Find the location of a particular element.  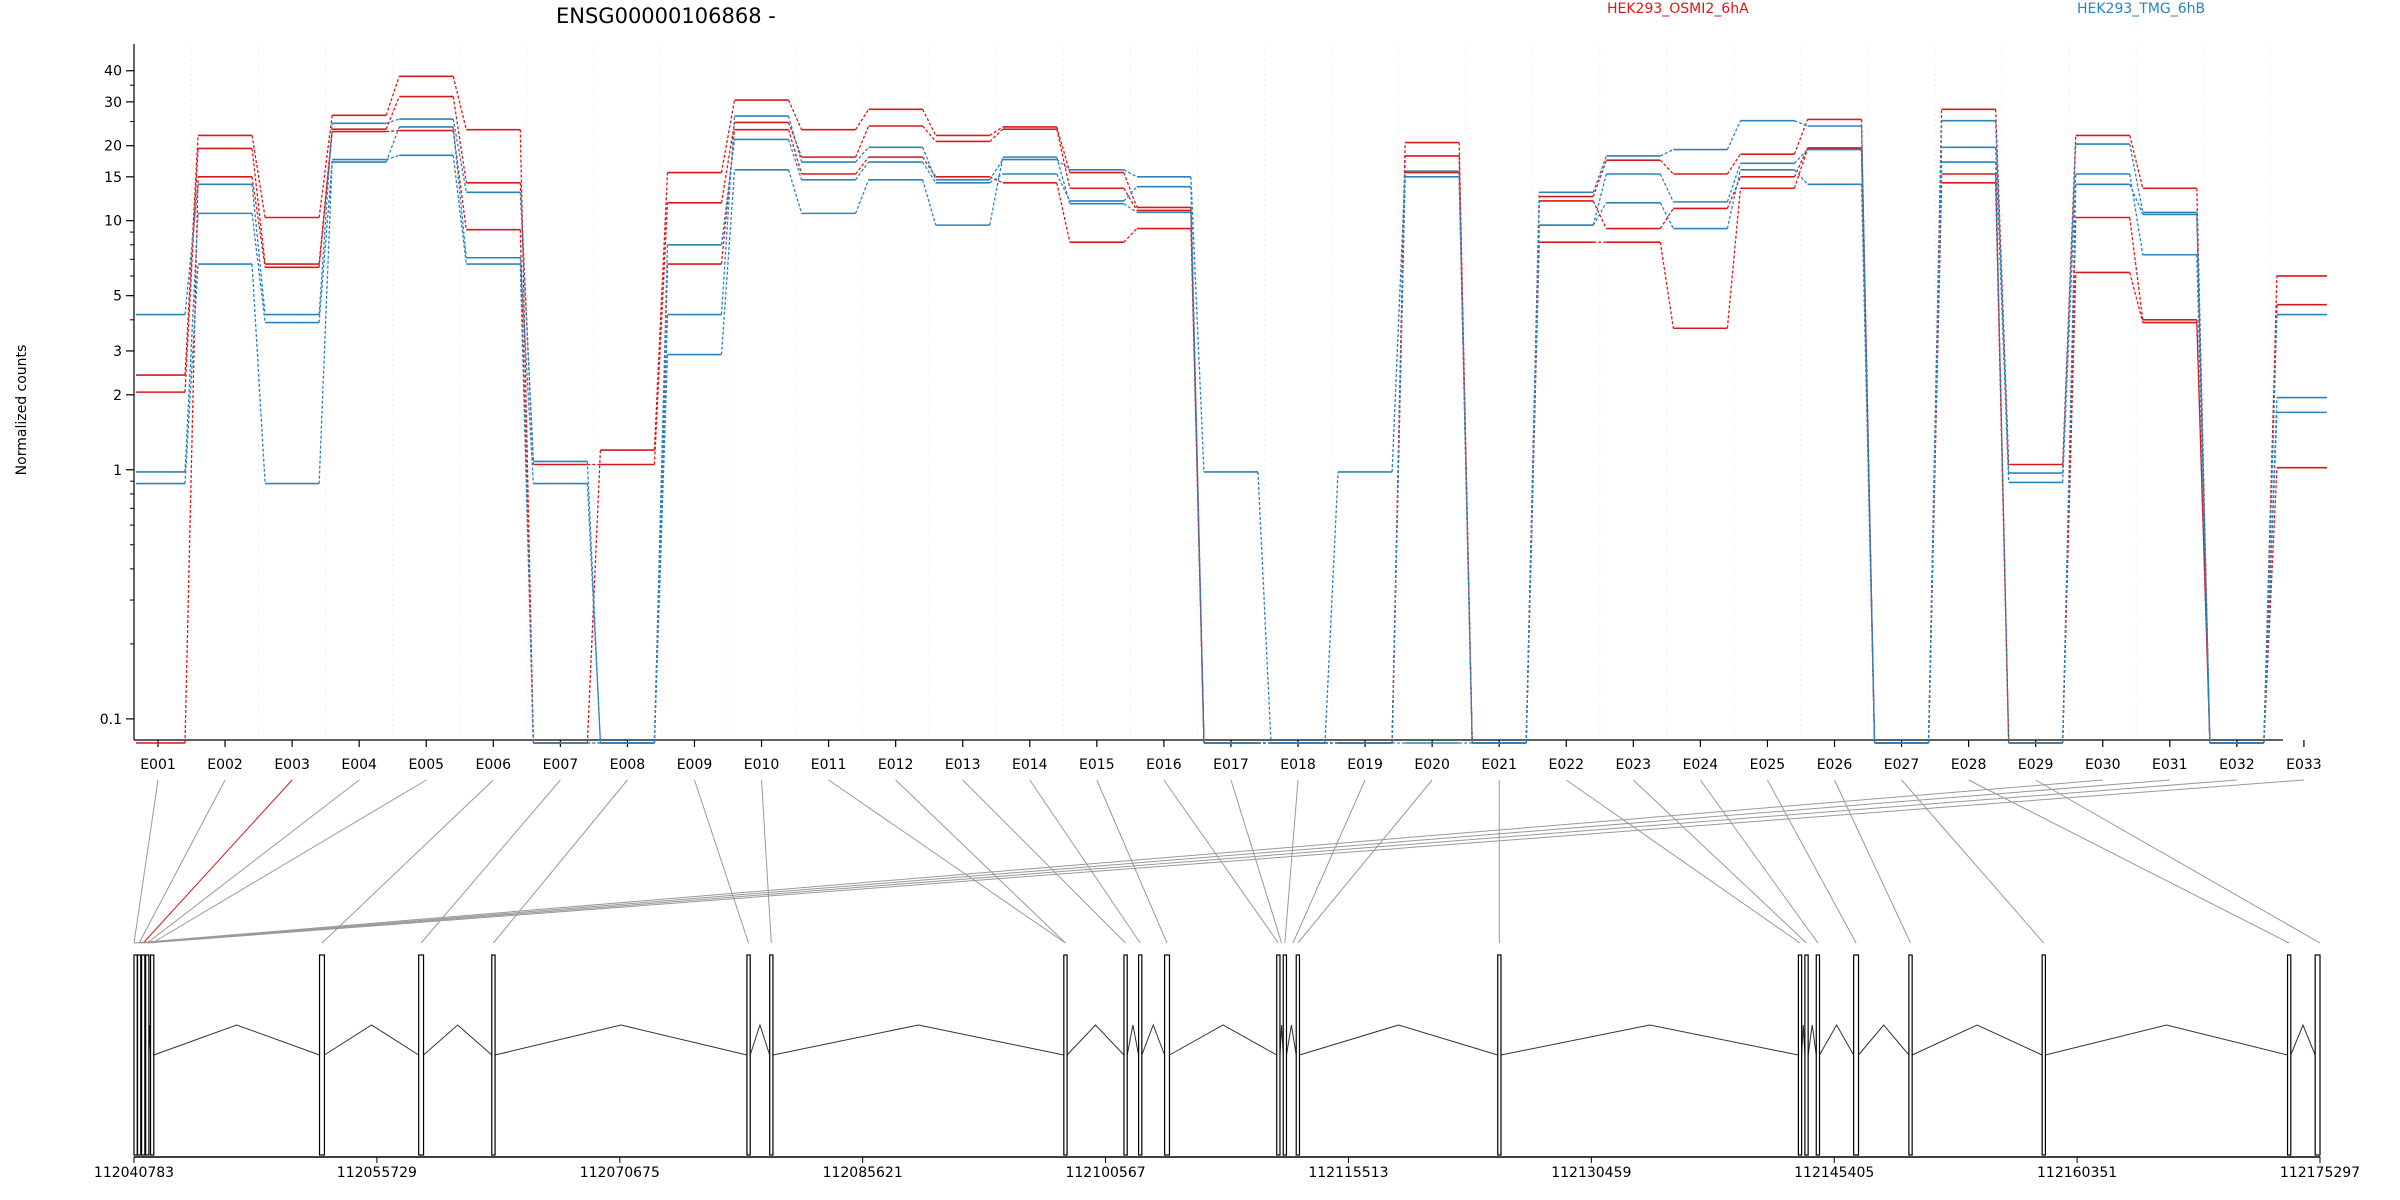

x-tick-label: E016 is located at coordinates (1164, 765).